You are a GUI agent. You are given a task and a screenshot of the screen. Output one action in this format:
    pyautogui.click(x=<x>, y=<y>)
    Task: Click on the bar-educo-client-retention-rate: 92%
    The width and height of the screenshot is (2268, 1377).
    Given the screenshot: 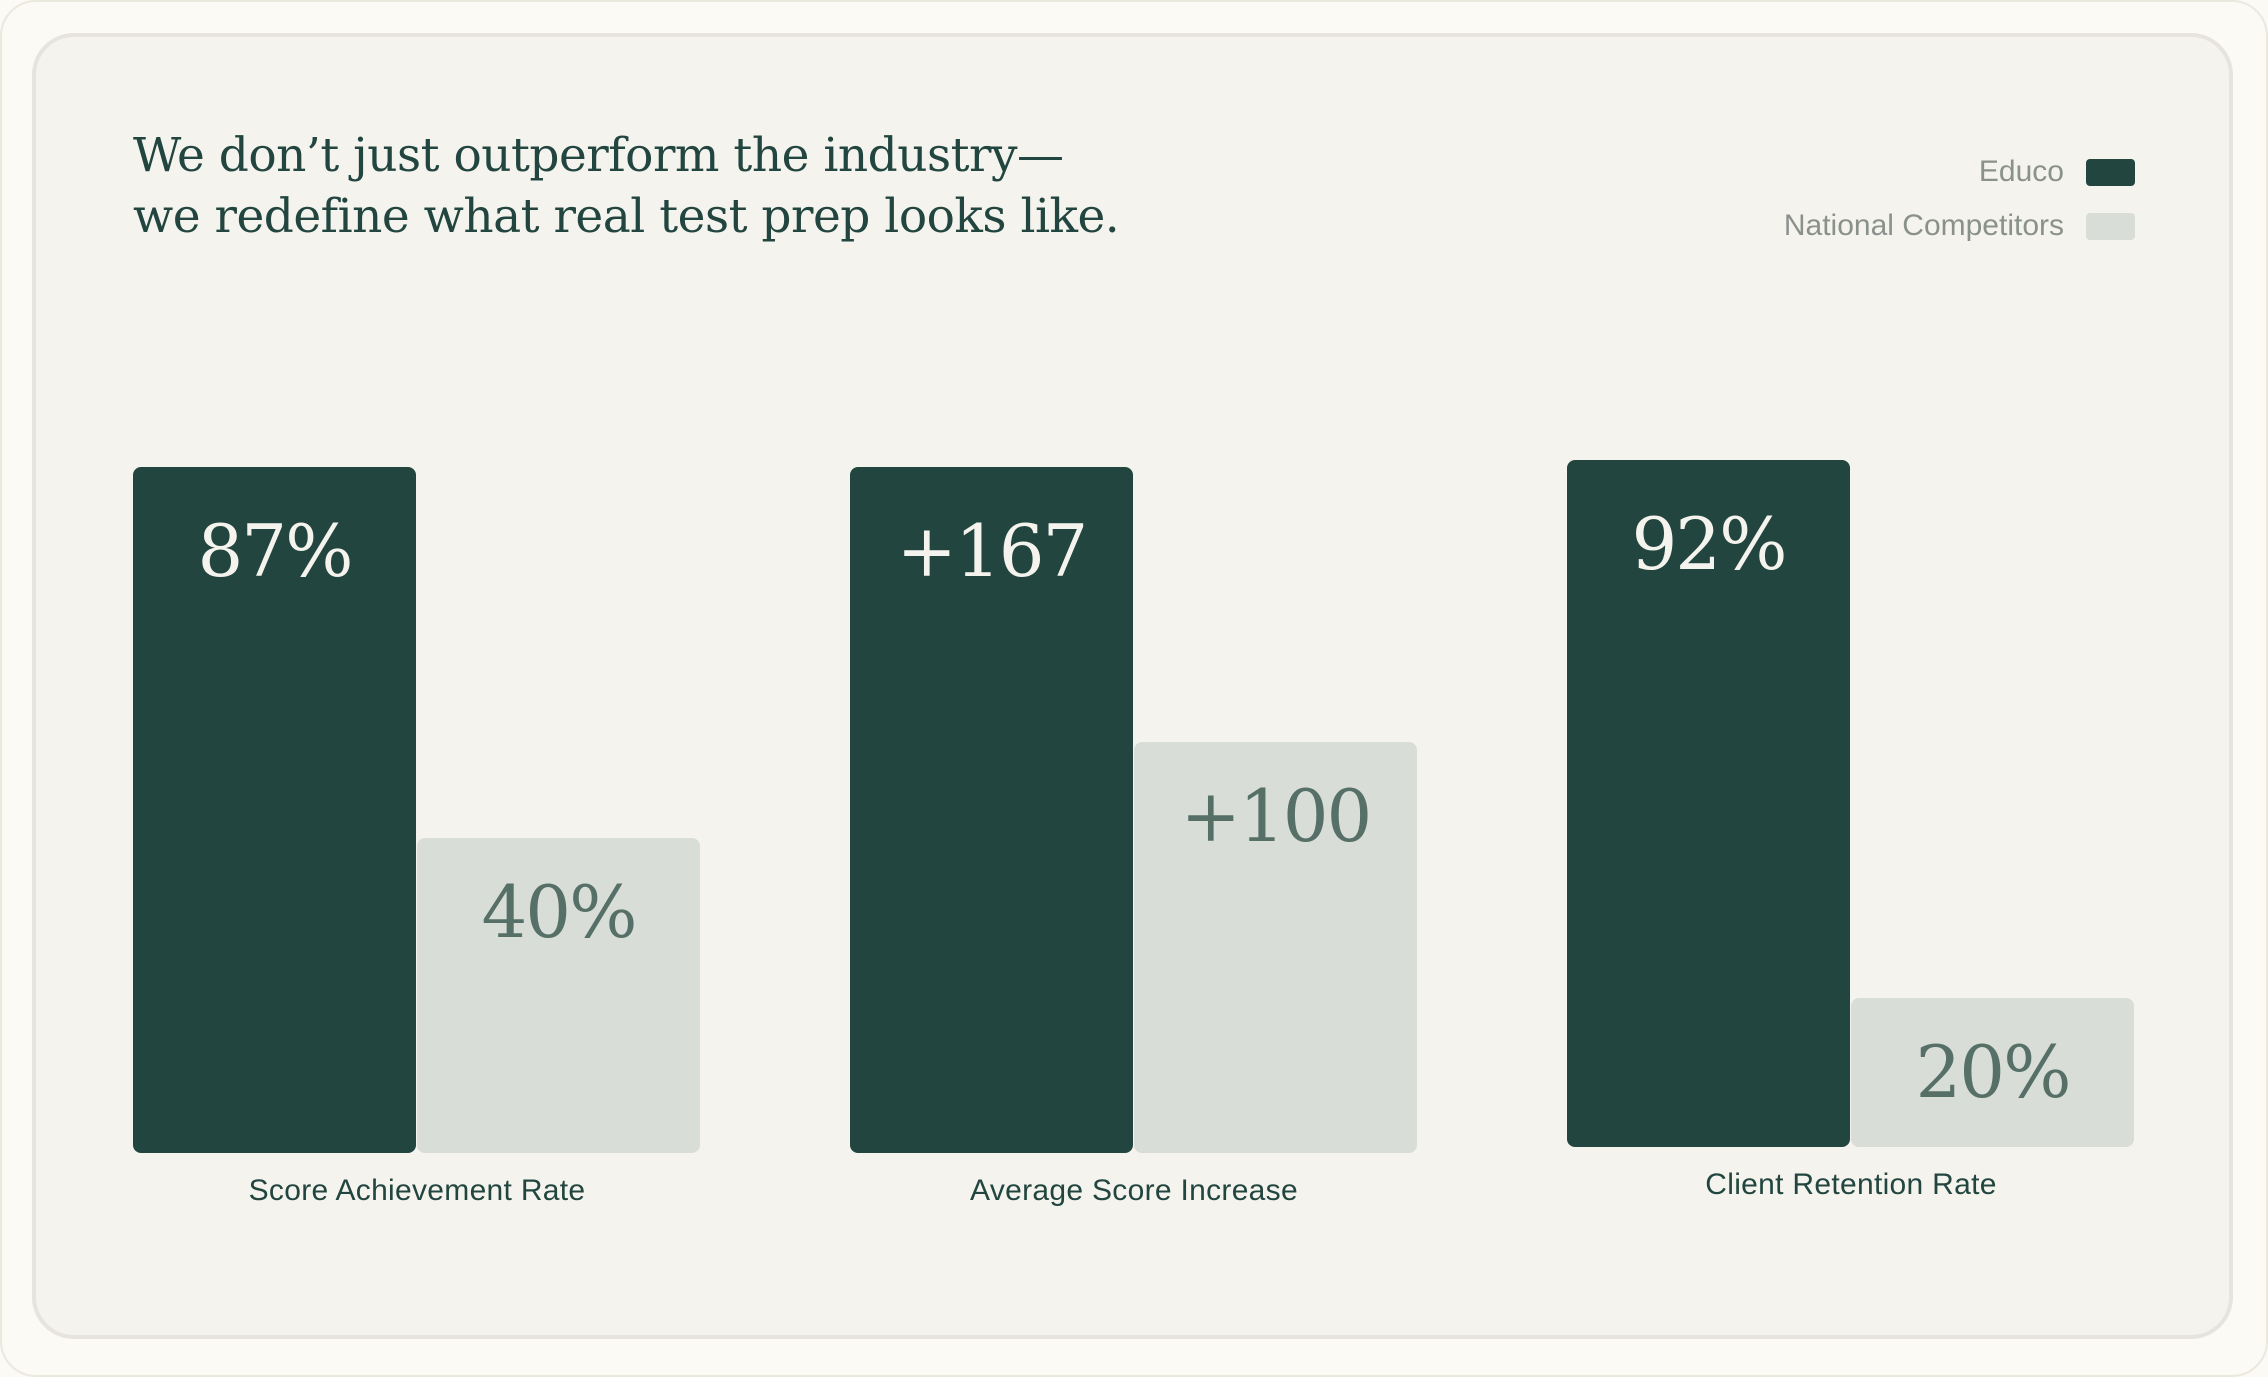 What is the action you would take?
    pyautogui.click(x=1708, y=803)
    